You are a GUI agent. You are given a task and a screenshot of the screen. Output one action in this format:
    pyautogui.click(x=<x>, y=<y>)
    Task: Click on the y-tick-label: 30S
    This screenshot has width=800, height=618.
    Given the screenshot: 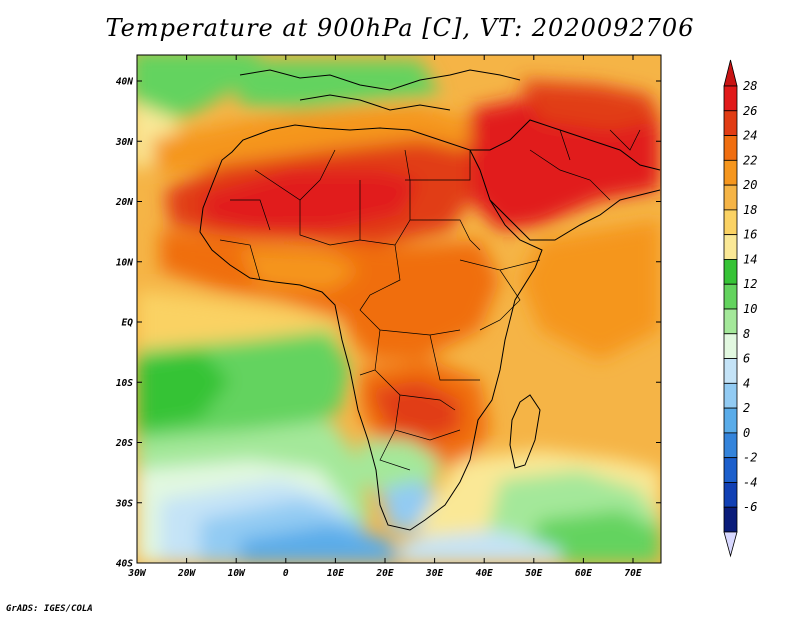 What is the action you would take?
    pyautogui.click(x=124, y=503)
    